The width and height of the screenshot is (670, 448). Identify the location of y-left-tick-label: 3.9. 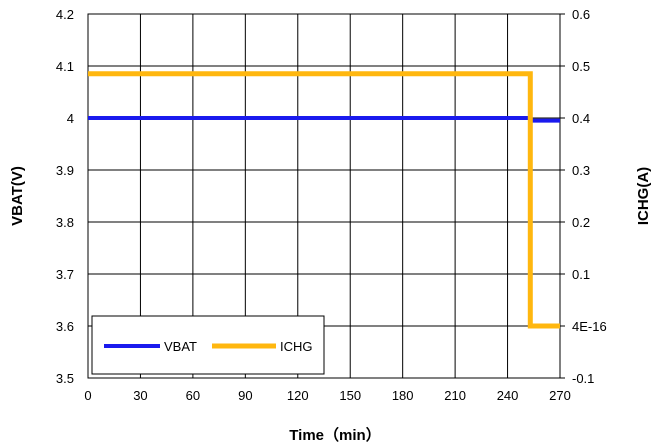
(65, 170).